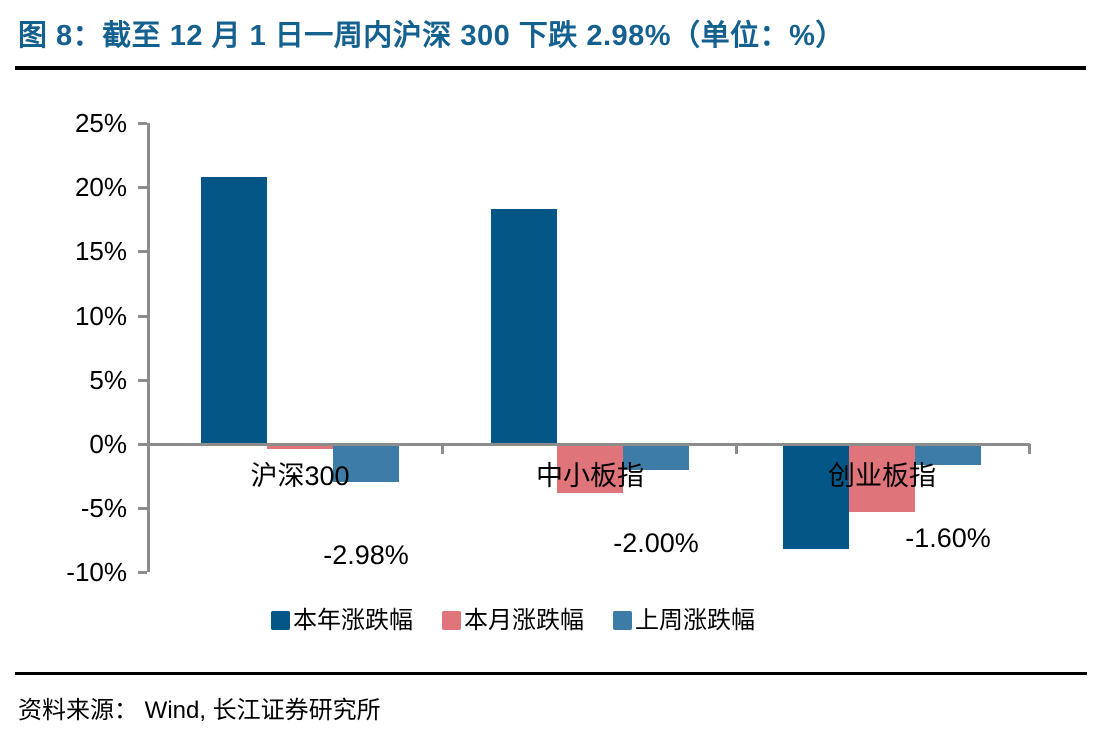 This screenshot has height=737, width=1109. Describe the element at coordinates (948, 537) in the screenshot. I see `data-label-创业板指: -1.60%` at that location.